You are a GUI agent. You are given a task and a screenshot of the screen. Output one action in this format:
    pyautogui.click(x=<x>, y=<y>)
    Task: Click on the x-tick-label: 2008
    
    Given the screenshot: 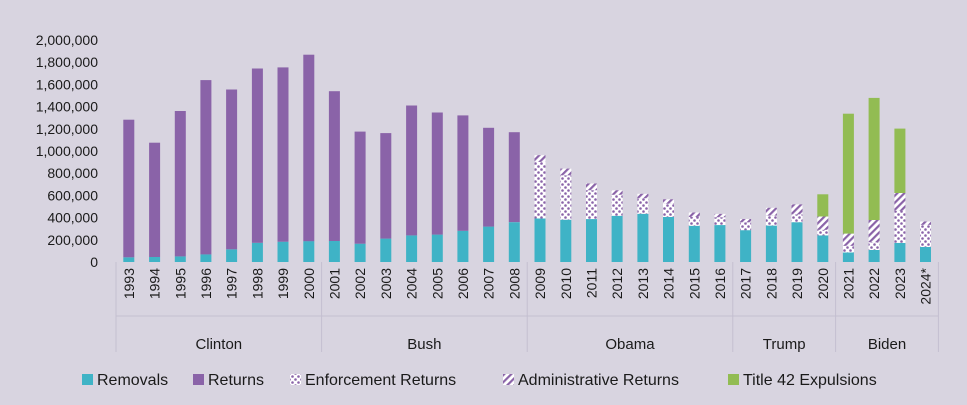 What is the action you would take?
    pyautogui.click(x=514, y=283)
    